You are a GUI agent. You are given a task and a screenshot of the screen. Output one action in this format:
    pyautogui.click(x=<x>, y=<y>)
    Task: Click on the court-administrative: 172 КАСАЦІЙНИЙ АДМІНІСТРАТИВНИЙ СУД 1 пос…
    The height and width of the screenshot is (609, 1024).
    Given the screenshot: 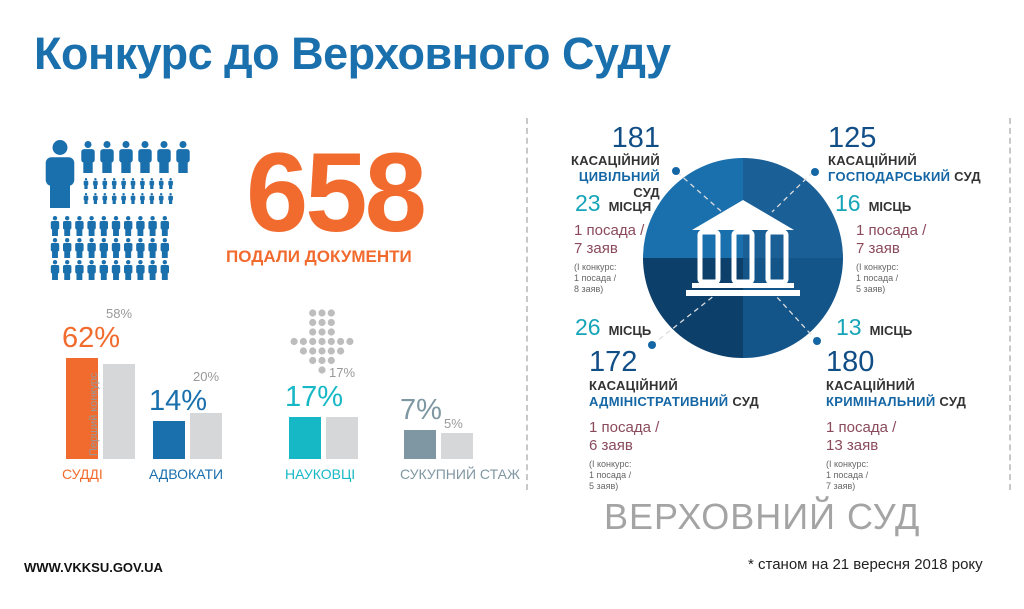 What is the action you would take?
    pyautogui.click(x=674, y=419)
    